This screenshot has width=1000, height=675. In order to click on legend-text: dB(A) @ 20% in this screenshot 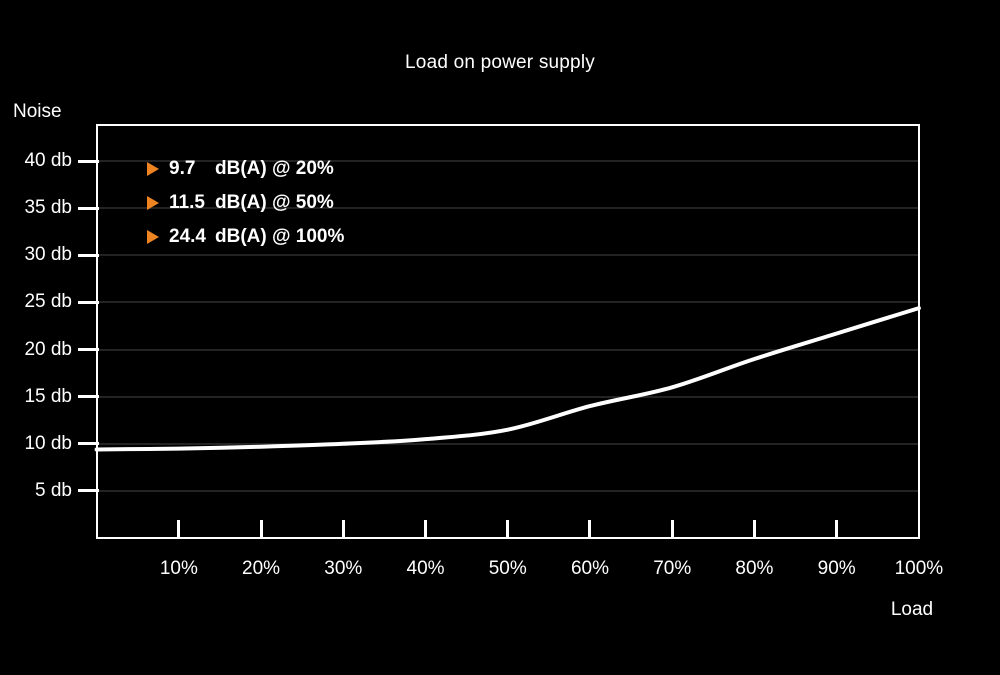, I will do `click(274, 168)`.